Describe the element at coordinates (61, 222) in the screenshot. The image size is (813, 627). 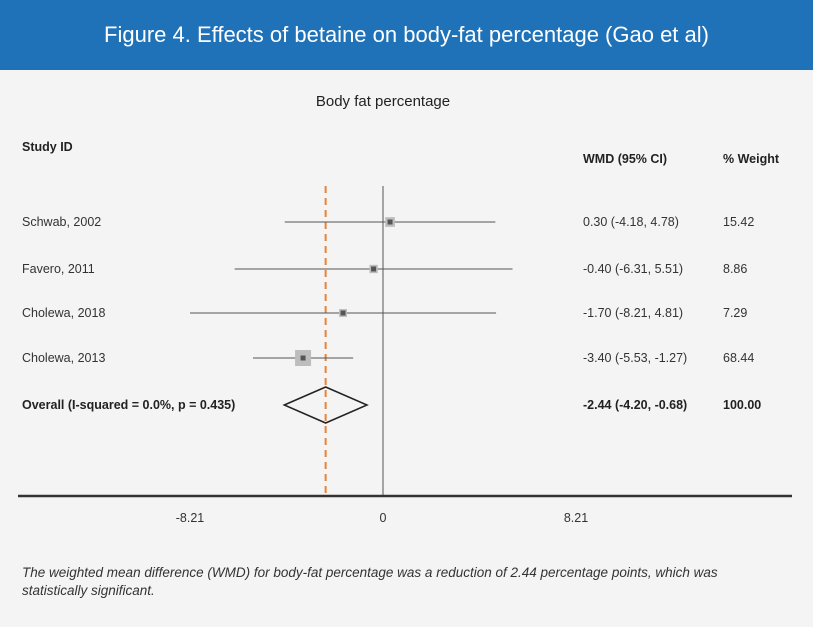
I see `study-label: Schwab, 2002` at that location.